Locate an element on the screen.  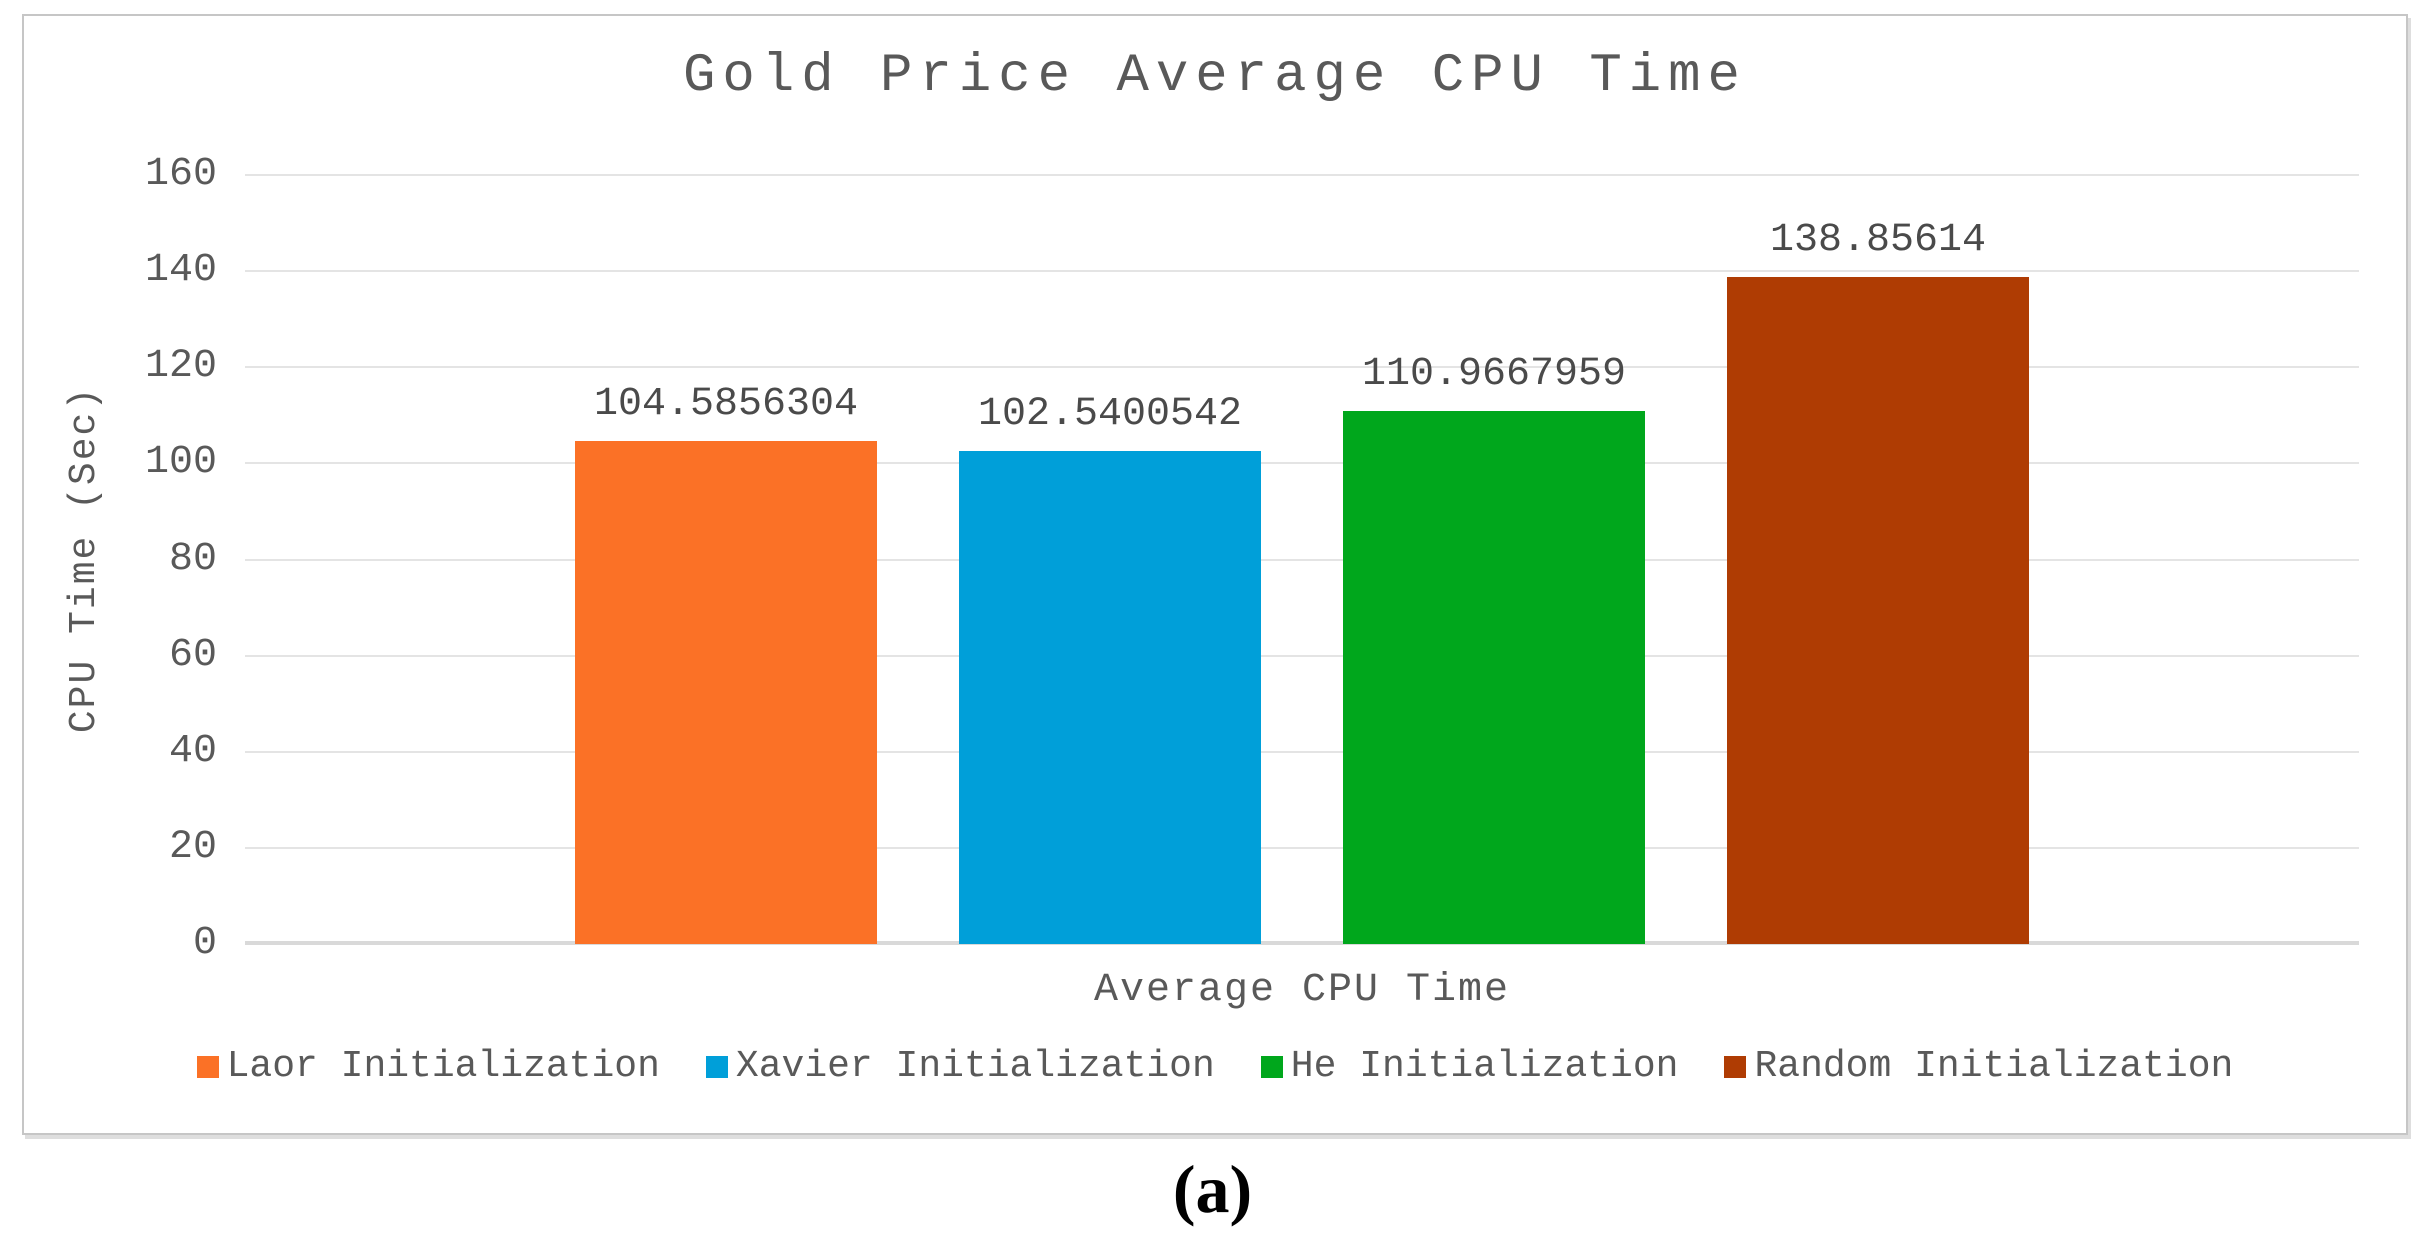
bar: 110.9667959 is located at coordinates (1494, 649).